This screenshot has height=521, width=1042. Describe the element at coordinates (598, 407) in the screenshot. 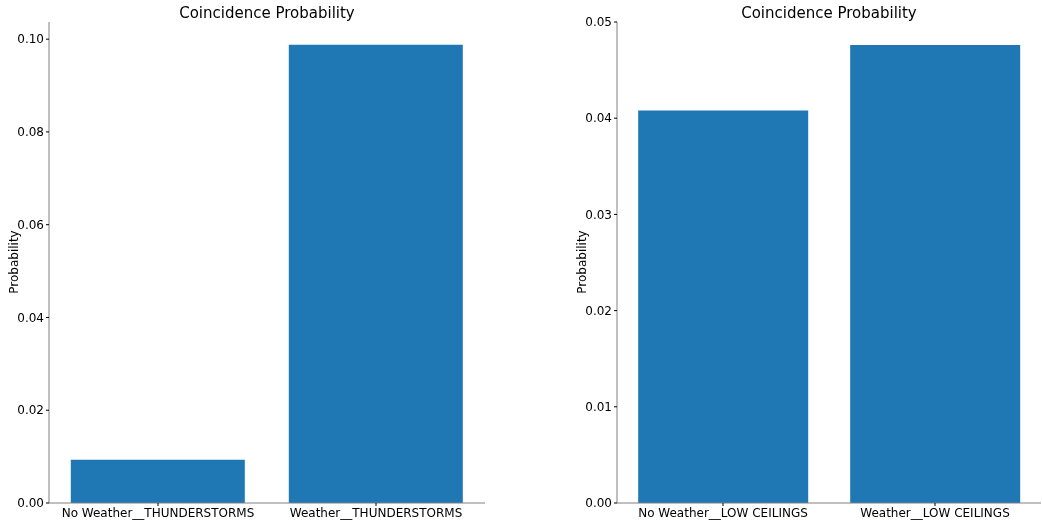

I see `y-tick-label: 0.01` at that location.